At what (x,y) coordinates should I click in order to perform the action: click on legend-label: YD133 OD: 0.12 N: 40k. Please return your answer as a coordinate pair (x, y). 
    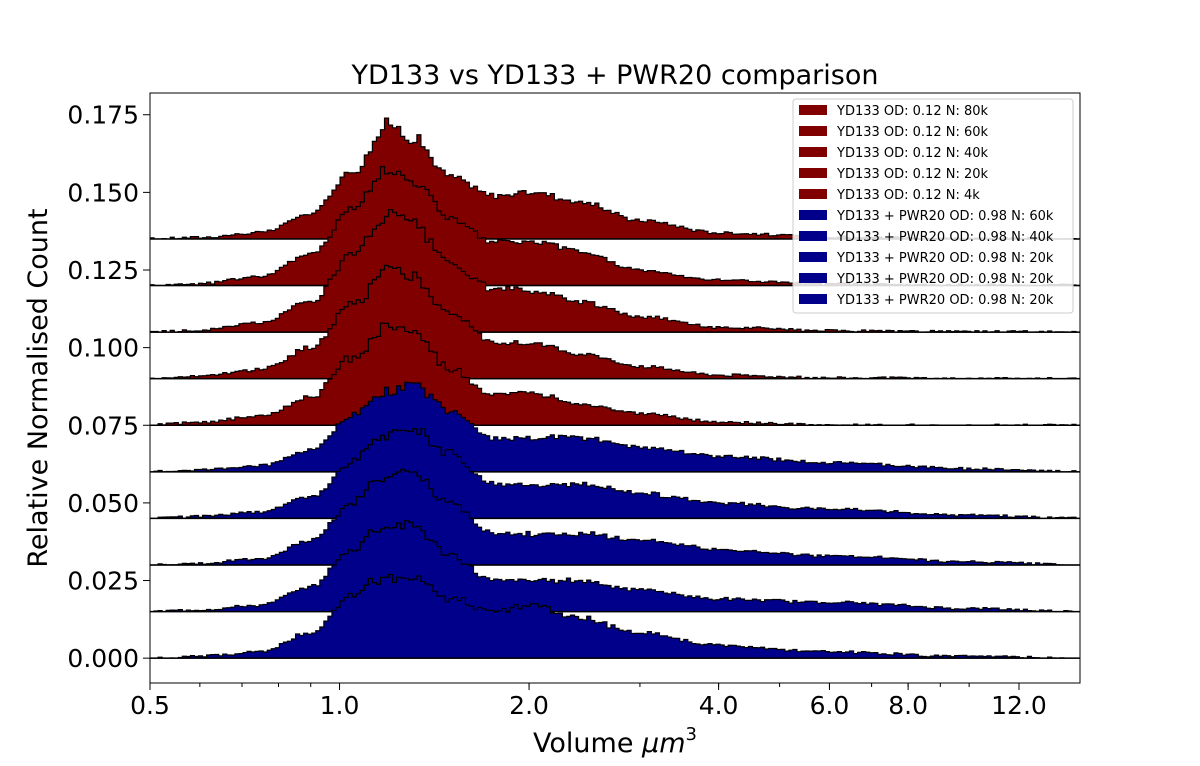
    Looking at the image, I should click on (912, 153).